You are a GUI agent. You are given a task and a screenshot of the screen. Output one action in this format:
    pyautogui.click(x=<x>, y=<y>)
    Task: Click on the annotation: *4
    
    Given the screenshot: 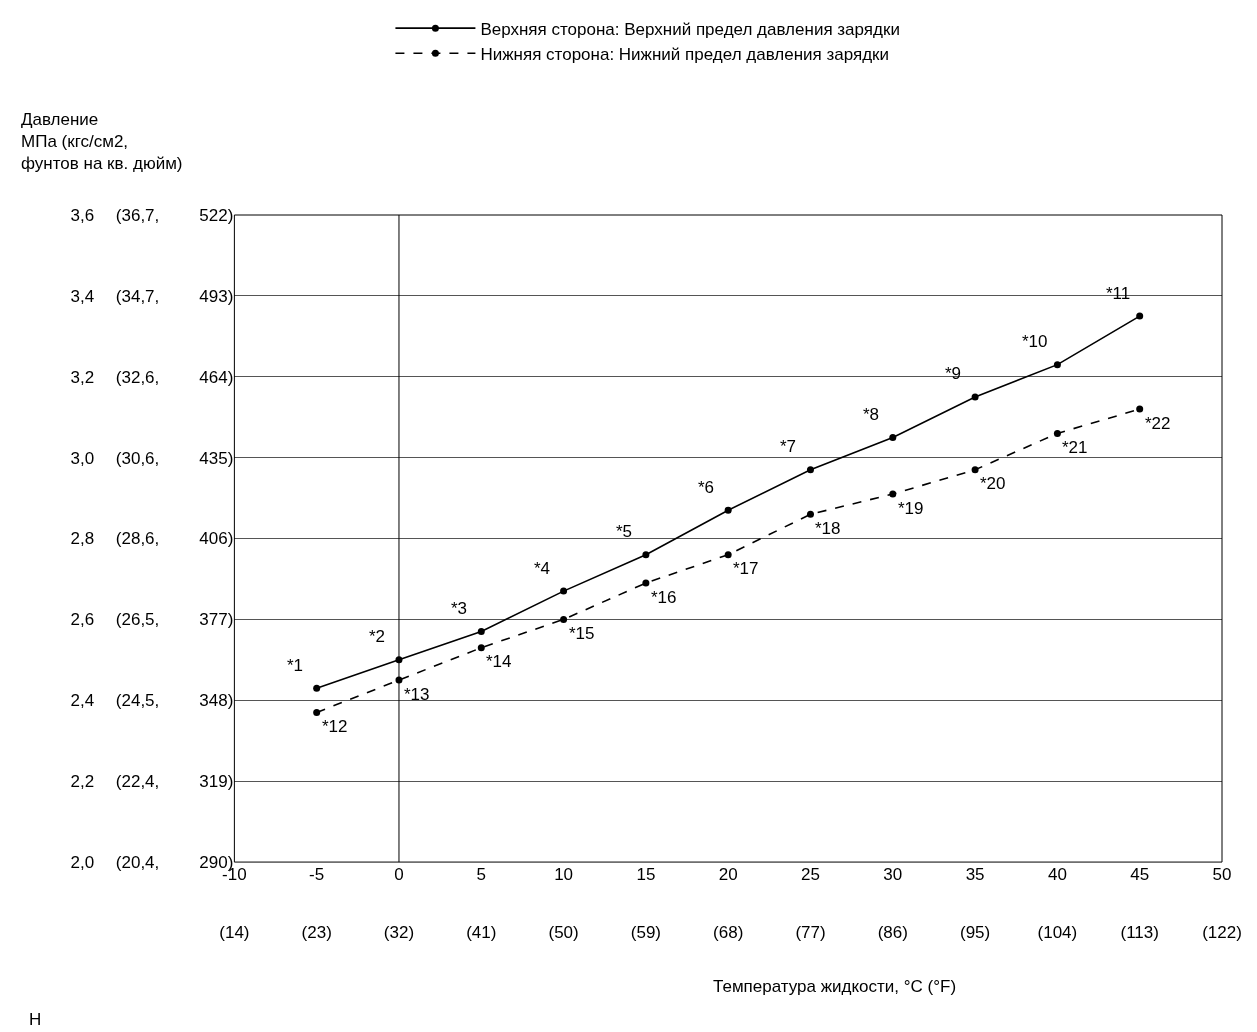 What is the action you would take?
    pyautogui.click(x=542, y=568)
    